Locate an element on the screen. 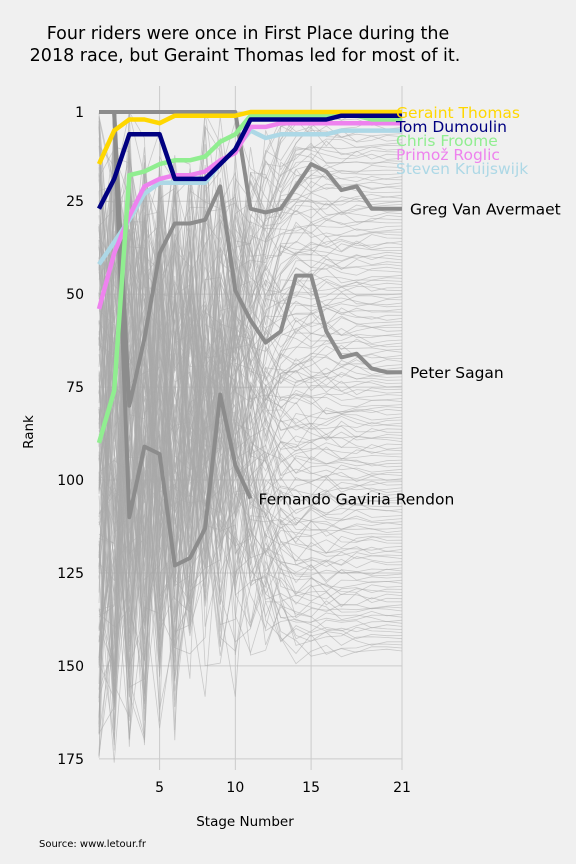 This screenshot has width=576, height=864. source-note: Source: www.letour.fr is located at coordinates (93, 844).